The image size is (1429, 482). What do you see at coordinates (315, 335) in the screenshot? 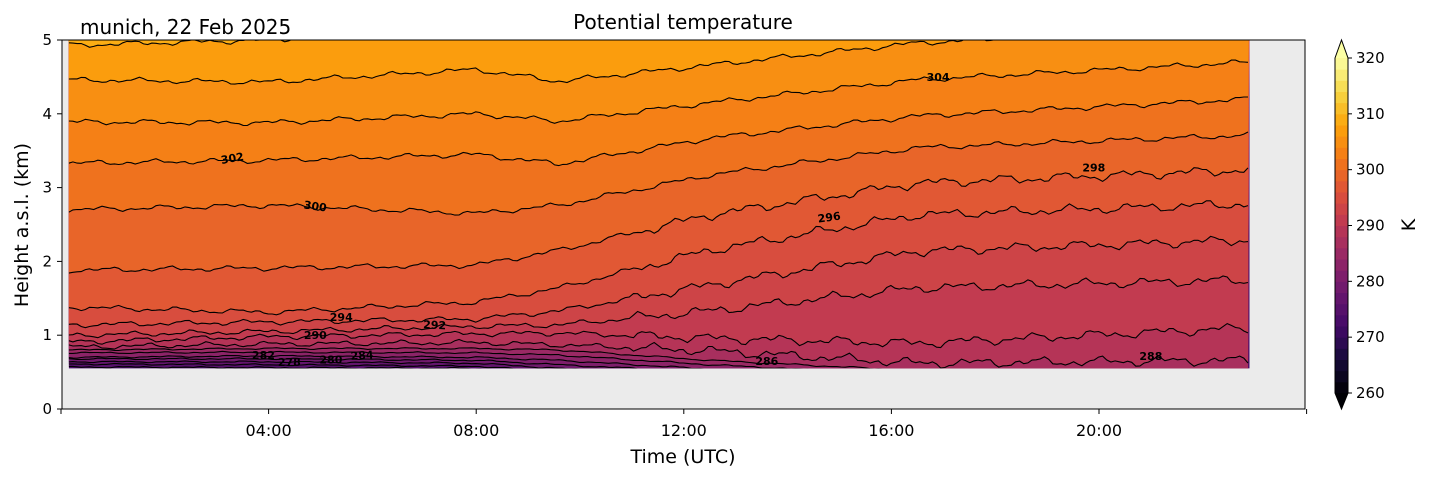
I see `contour-label: 290` at bounding box center [315, 335].